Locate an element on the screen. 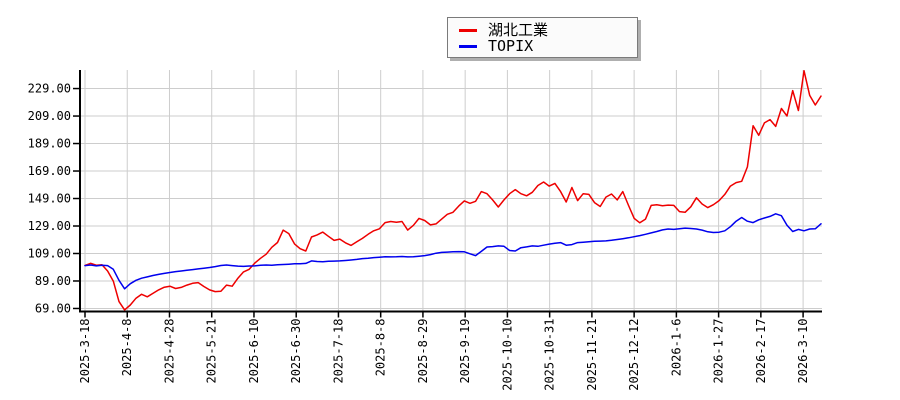 The width and height of the screenshot is (900, 400). y-axis-tick-label: 109.00 is located at coordinates (49, 253).